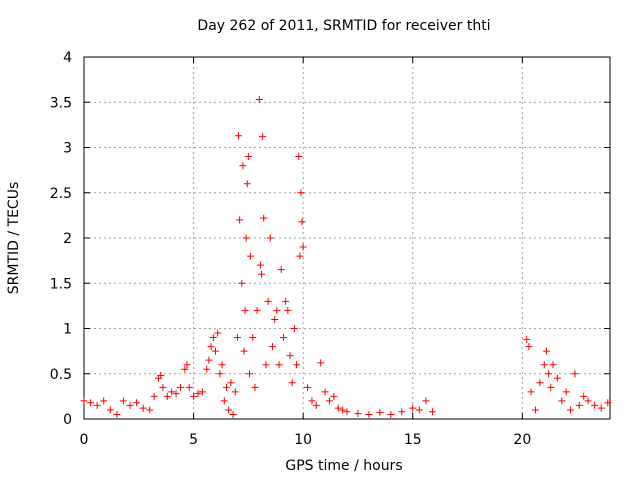 The height and width of the screenshot is (480, 640). I want to click on x-axis-label: GPS time / hours, so click(343, 466).